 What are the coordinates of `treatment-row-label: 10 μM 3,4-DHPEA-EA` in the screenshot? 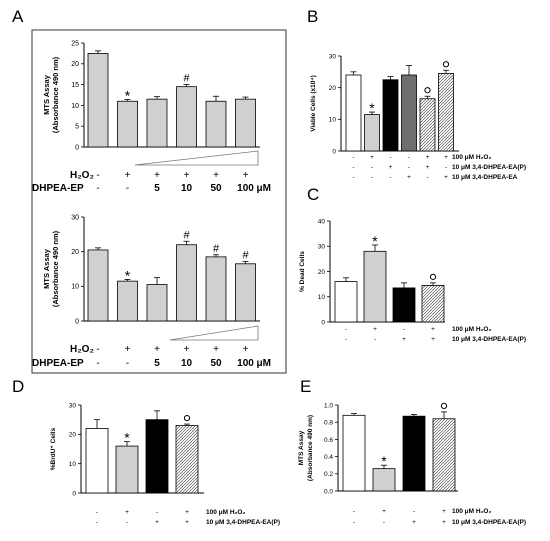 It's located at (485, 177).